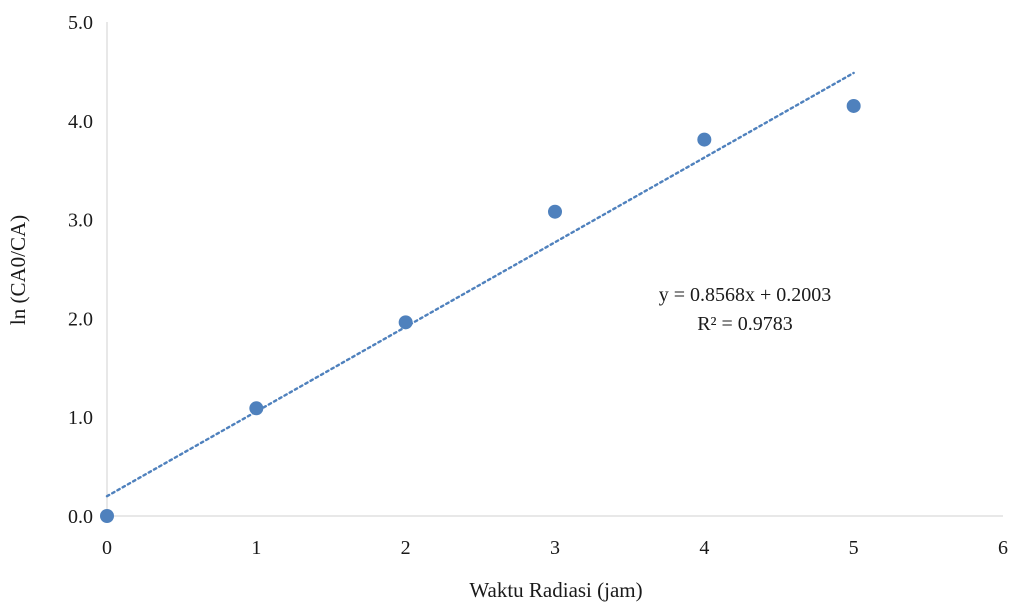 This screenshot has height=603, width=1011. Describe the element at coordinates (1003, 548) in the screenshot. I see `x-tick-label: 6` at that location.